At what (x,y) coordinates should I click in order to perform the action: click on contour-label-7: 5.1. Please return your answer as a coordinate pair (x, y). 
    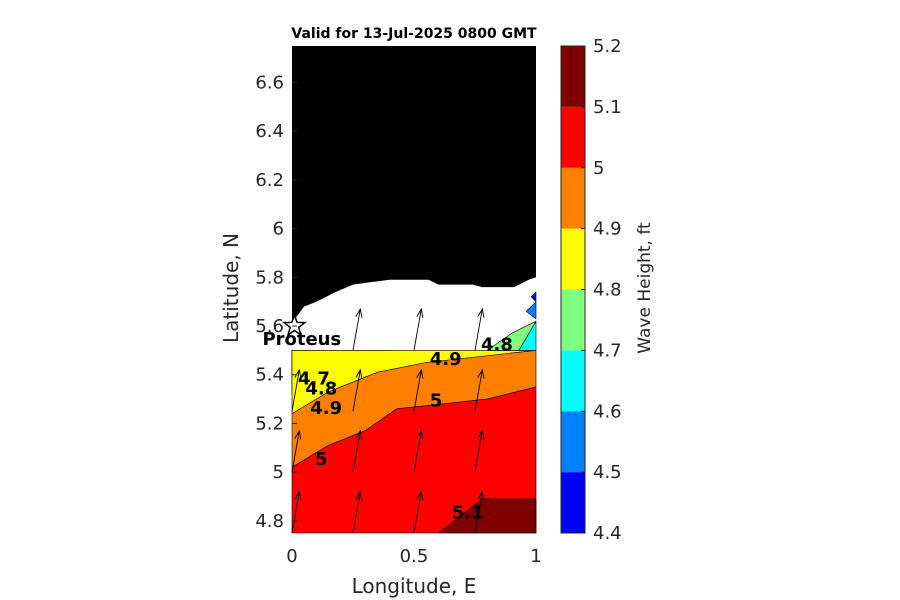
    Looking at the image, I should click on (468, 513).